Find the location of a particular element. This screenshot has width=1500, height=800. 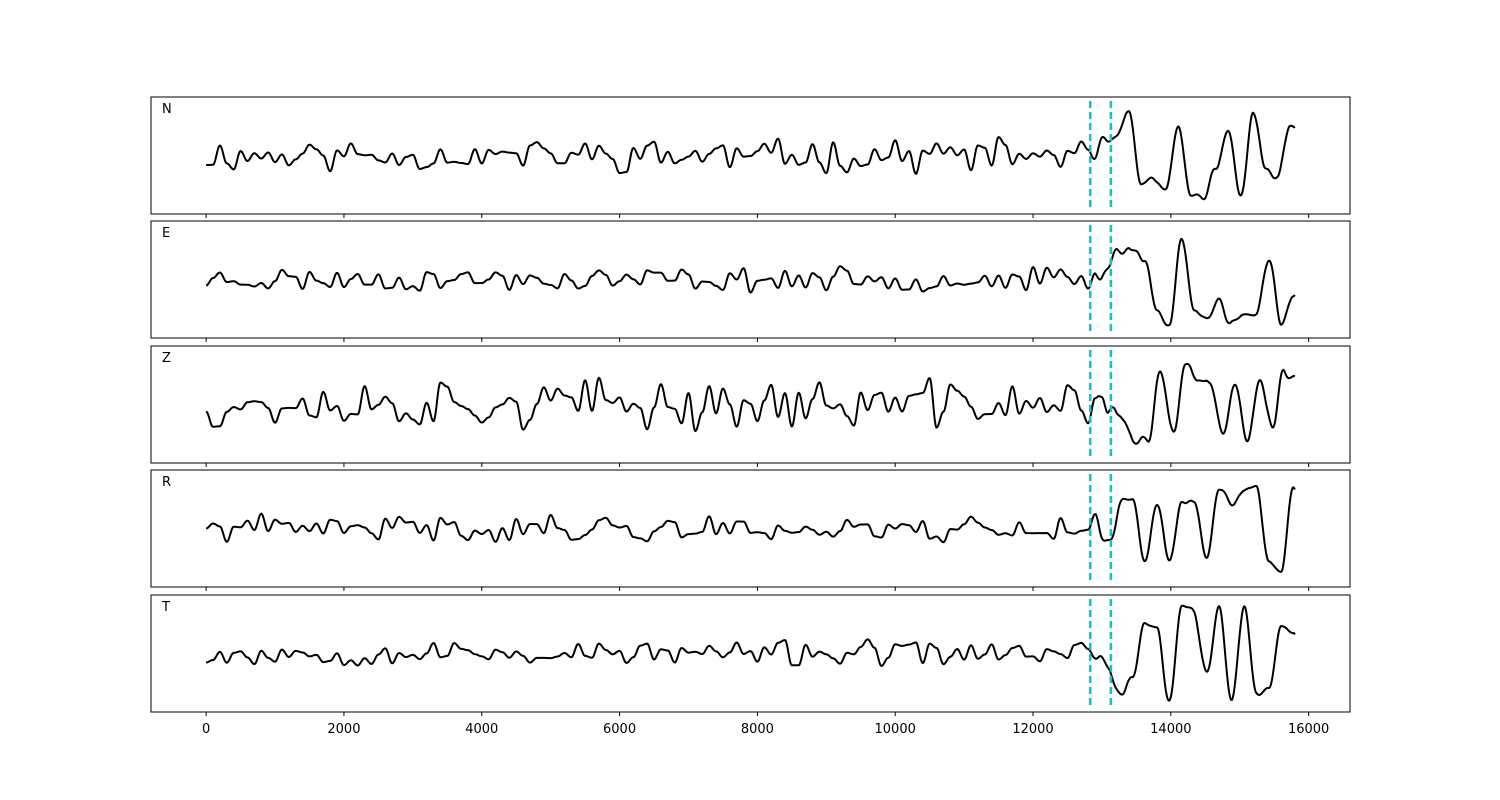

x-tick-label: 12000 is located at coordinates (1032, 729).